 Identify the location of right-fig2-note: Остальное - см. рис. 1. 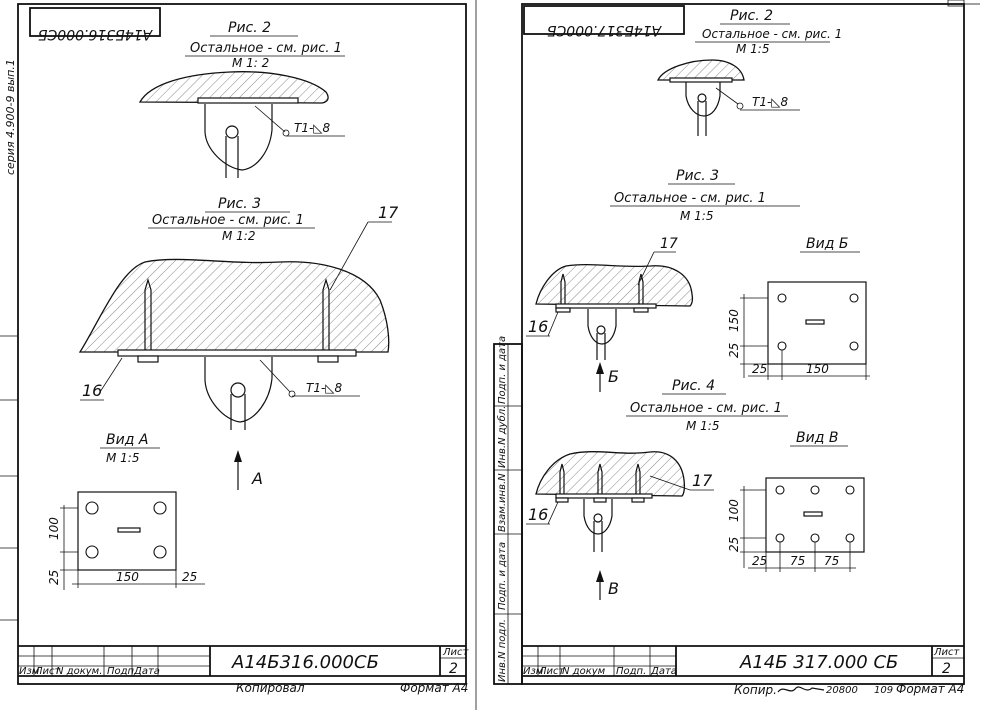
(772, 34).